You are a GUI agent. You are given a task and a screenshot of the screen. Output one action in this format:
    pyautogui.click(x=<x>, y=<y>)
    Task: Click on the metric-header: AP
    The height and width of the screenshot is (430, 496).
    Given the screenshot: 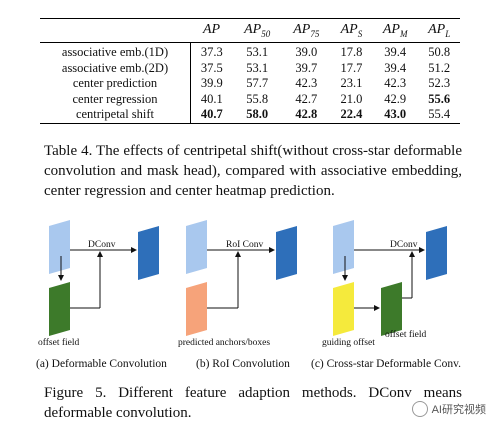 What is the action you would take?
    pyautogui.click(x=212, y=31)
    